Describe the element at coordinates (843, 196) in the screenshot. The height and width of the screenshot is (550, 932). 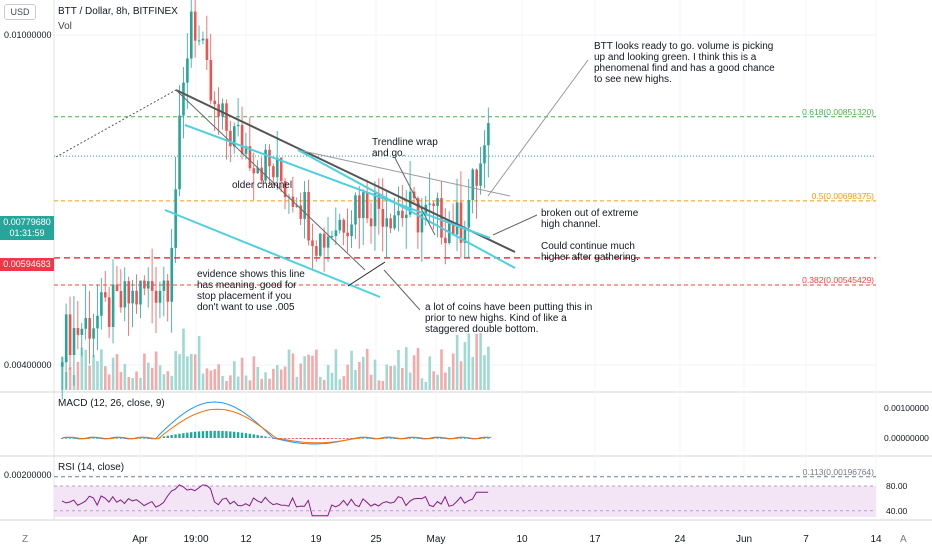
I see `fib-level-label: 0.5(0.00698375)` at that location.